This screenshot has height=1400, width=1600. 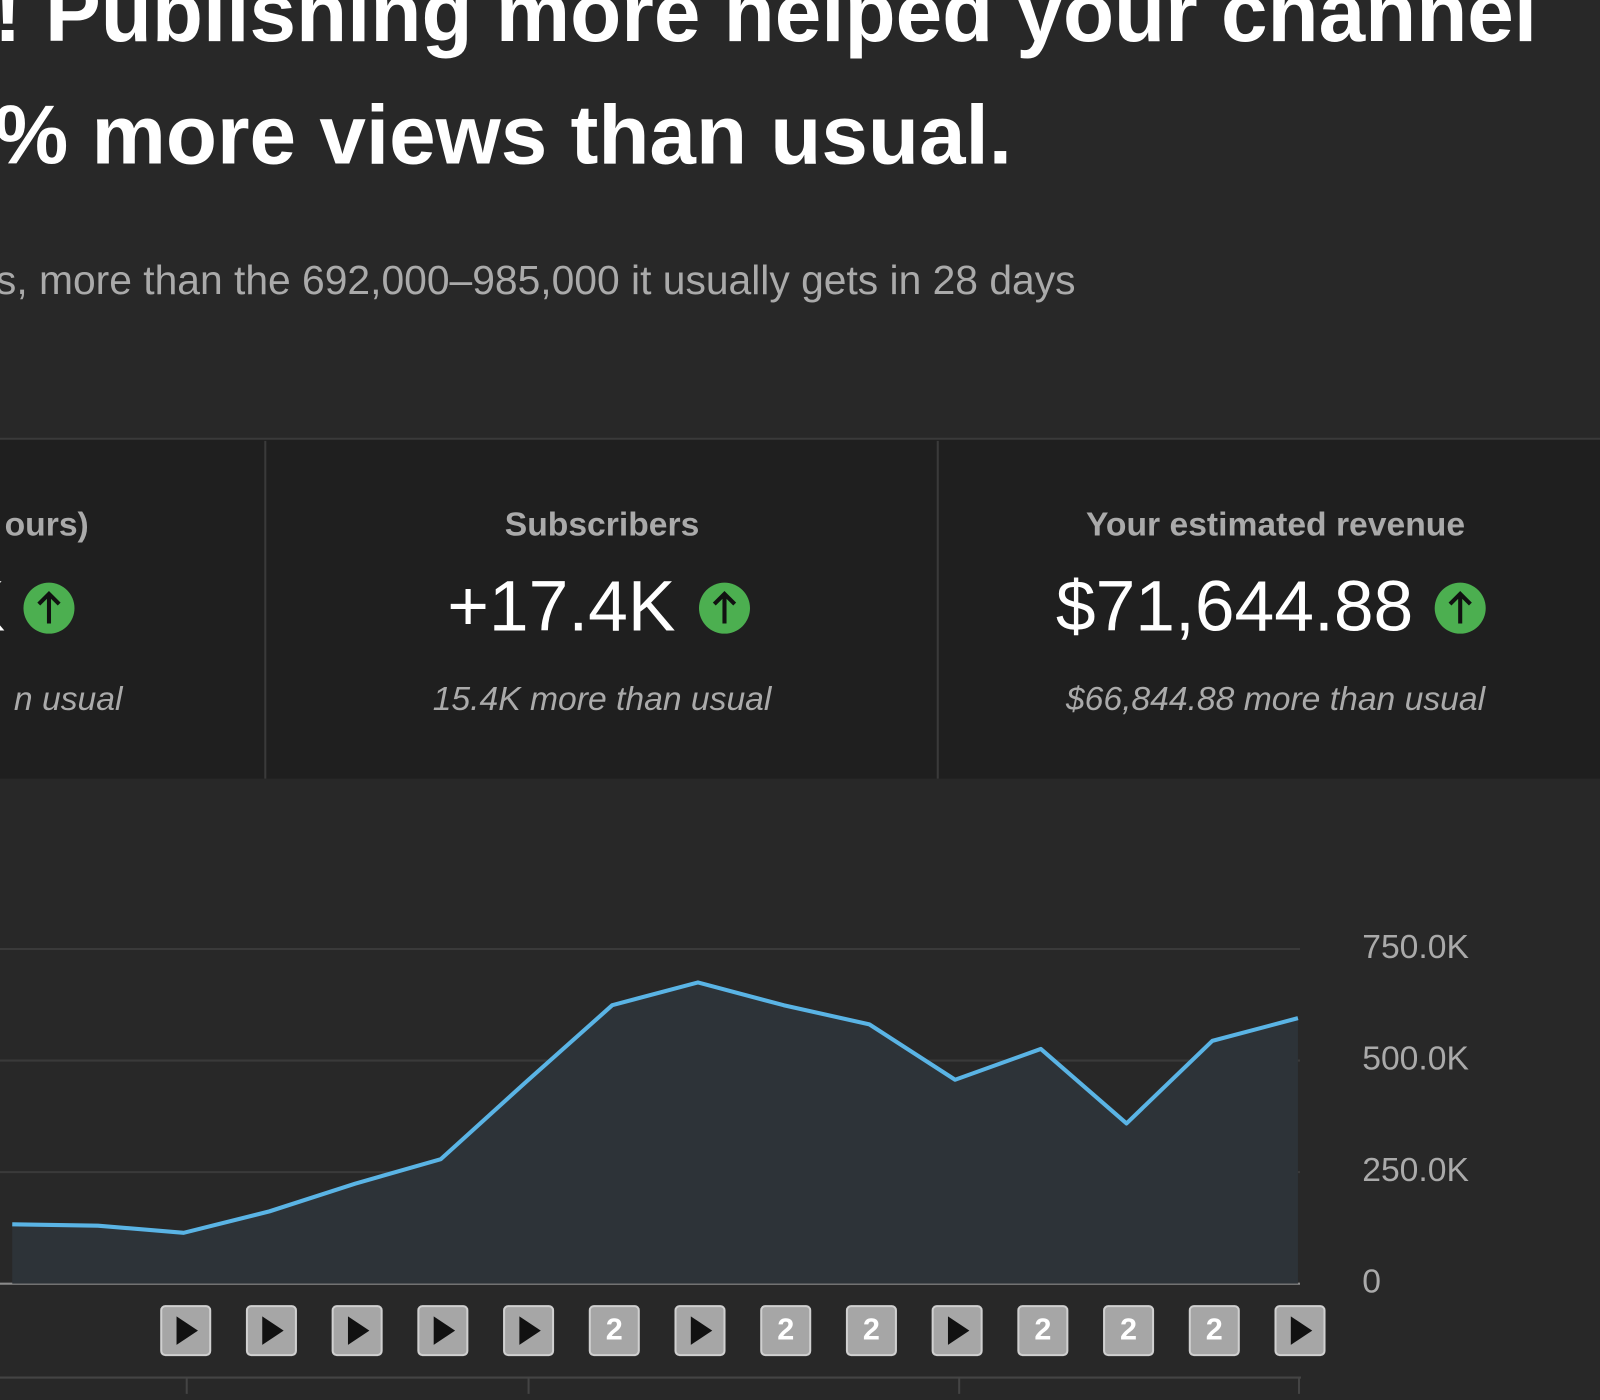 I want to click on metric-card: Subscribers +17.4K 15.4K more than usual, so click(x=603, y=612).